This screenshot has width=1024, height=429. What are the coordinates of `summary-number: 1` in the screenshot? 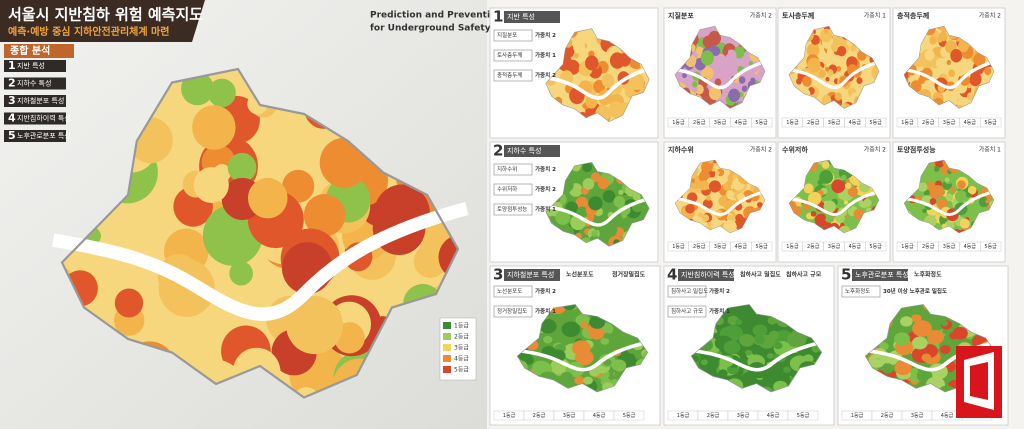 It's located at (12, 65).